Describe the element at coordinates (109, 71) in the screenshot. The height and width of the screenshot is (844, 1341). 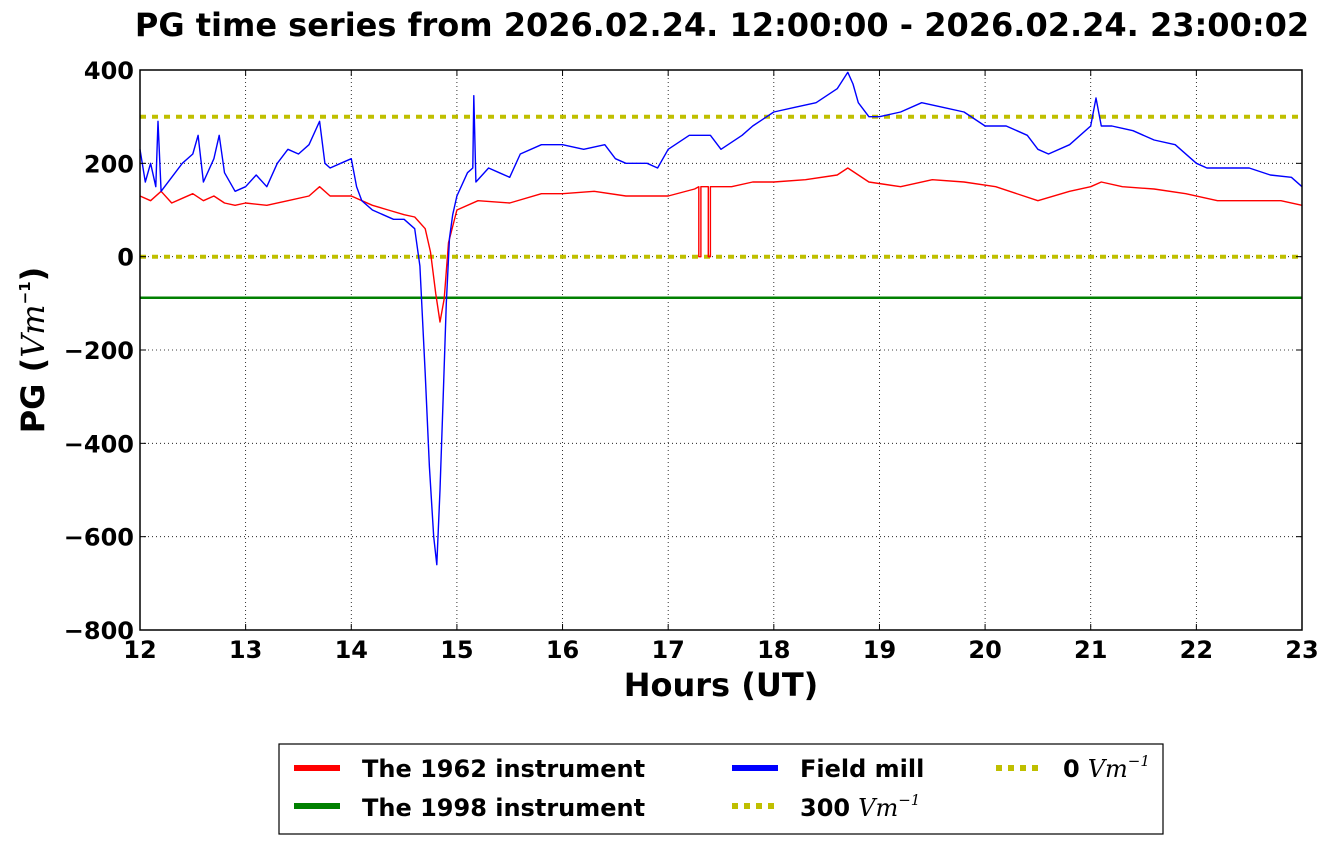
I see `y-tick-label: 400` at that location.